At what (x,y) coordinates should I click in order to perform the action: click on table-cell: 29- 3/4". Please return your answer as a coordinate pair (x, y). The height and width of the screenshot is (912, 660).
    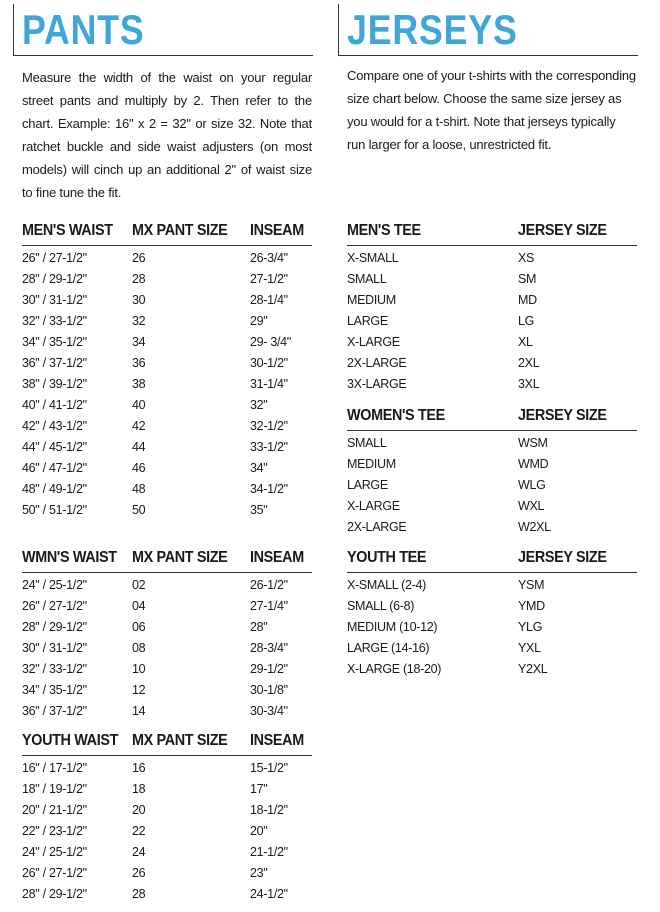
    Looking at the image, I should click on (270, 342).